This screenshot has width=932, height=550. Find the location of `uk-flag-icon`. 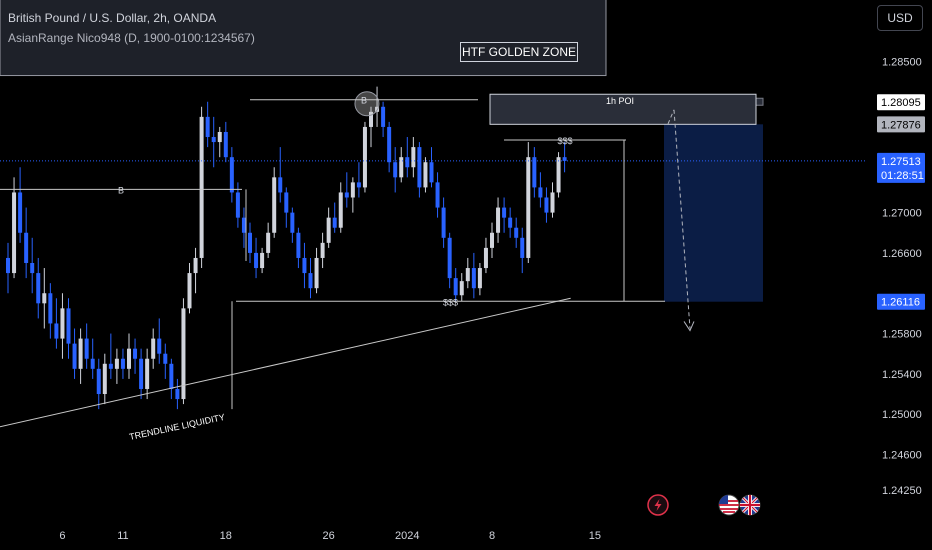

uk-flag-icon is located at coordinates (750, 505).